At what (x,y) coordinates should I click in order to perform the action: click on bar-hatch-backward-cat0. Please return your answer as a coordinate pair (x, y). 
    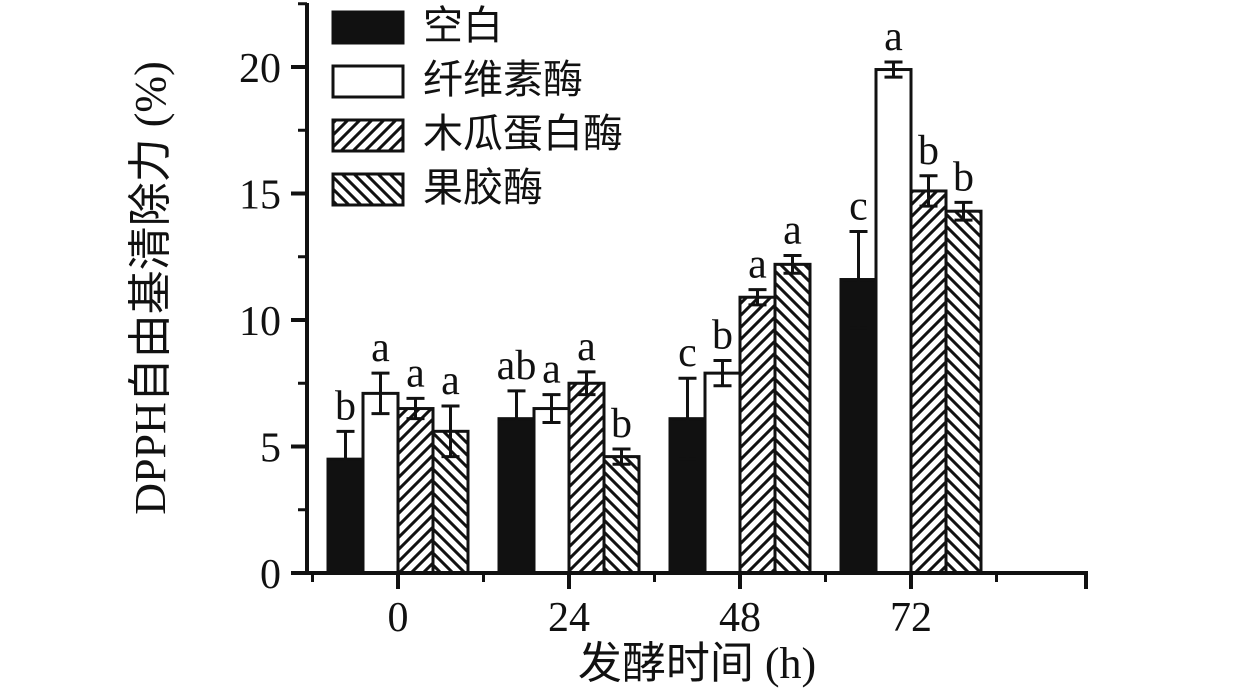
    Looking at the image, I should click on (450, 502).